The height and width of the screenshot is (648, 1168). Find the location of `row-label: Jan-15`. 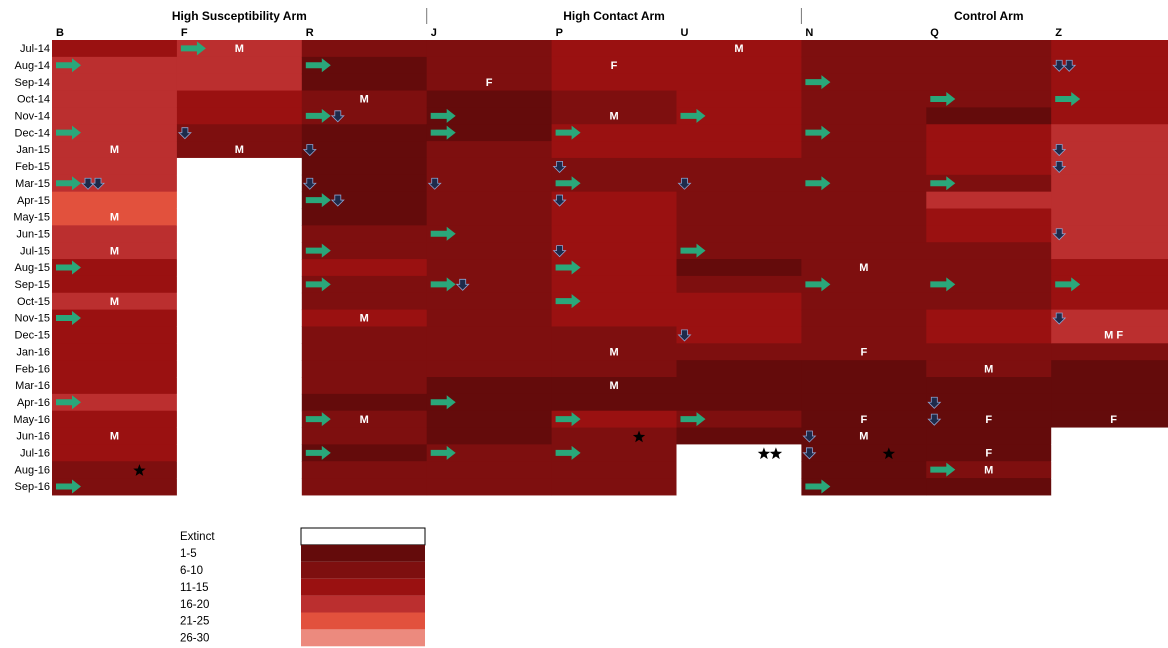

row-label: Jan-15 is located at coordinates (33, 150).